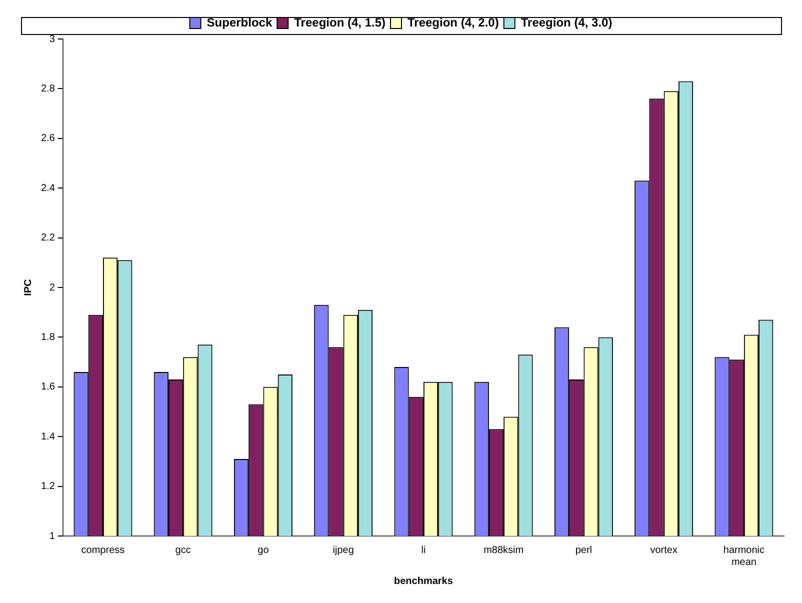 The width and height of the screenshot is (802, 603). Describe the element at coordinates (239, 22) in the screenshot. I see `legend-label: Superblock` at that location.